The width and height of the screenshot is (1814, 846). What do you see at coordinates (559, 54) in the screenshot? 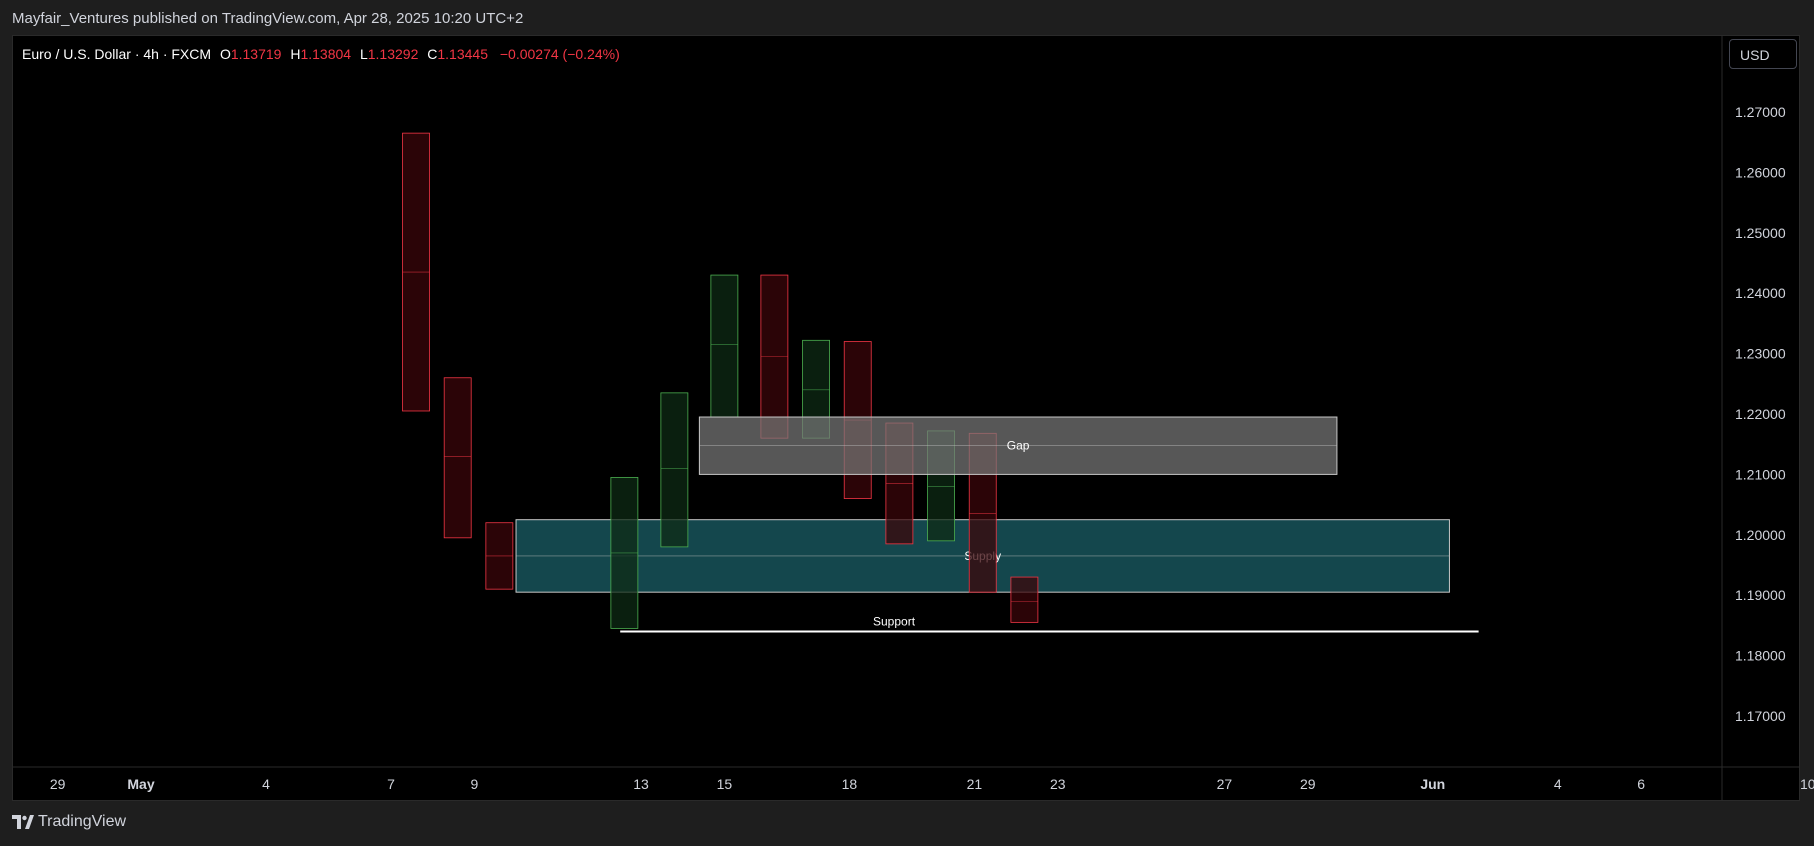
I see `change-value: −0.00274 (−0.24%)` at bounding box center [559, 54].